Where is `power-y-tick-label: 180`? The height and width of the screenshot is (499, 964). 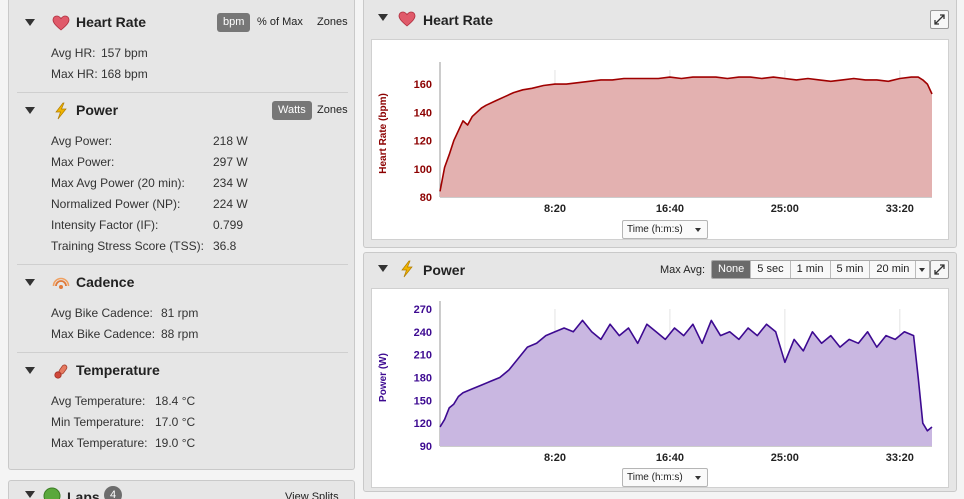
power-y-tick-label: 180 is located at coordinates (423, 379).